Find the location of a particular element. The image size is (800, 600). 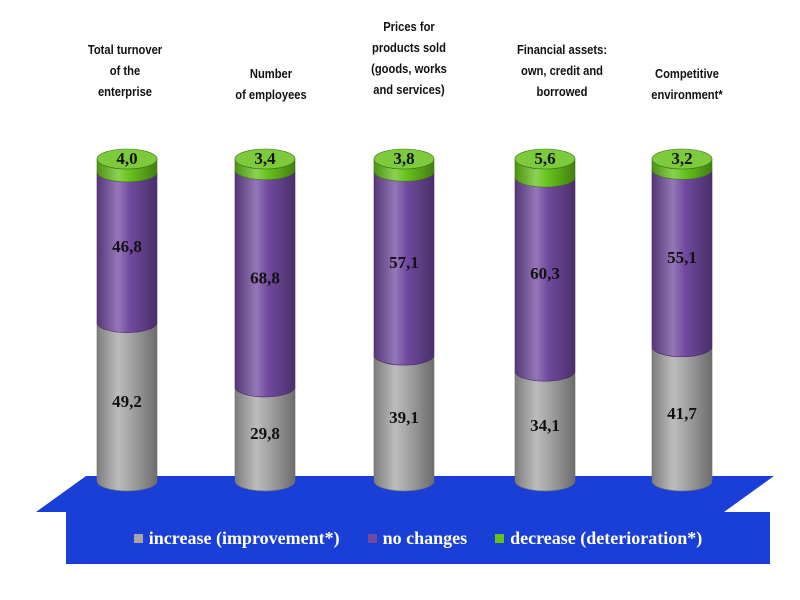

data-label-0-2: 4,0 is located at coordinates (126, 158).